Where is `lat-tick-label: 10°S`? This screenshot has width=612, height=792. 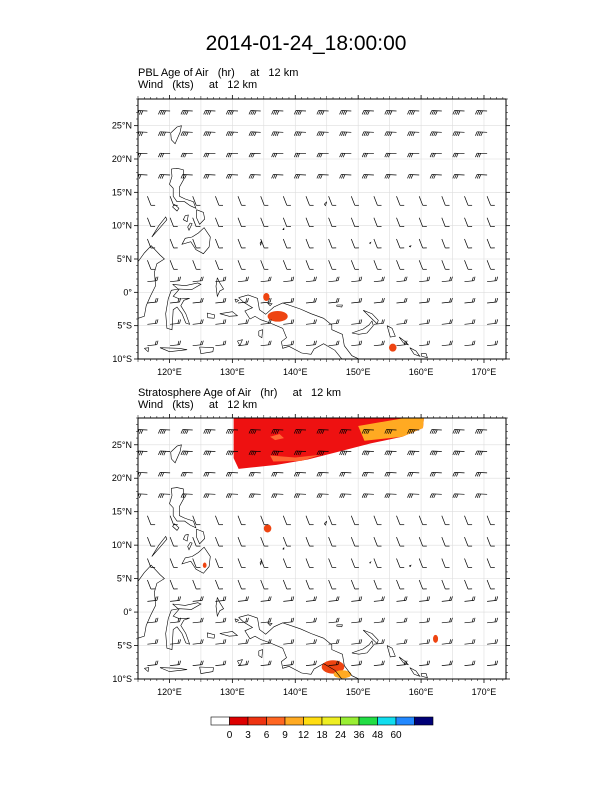
lat-tick-label: 10°S is located at coordinates (122, 359).